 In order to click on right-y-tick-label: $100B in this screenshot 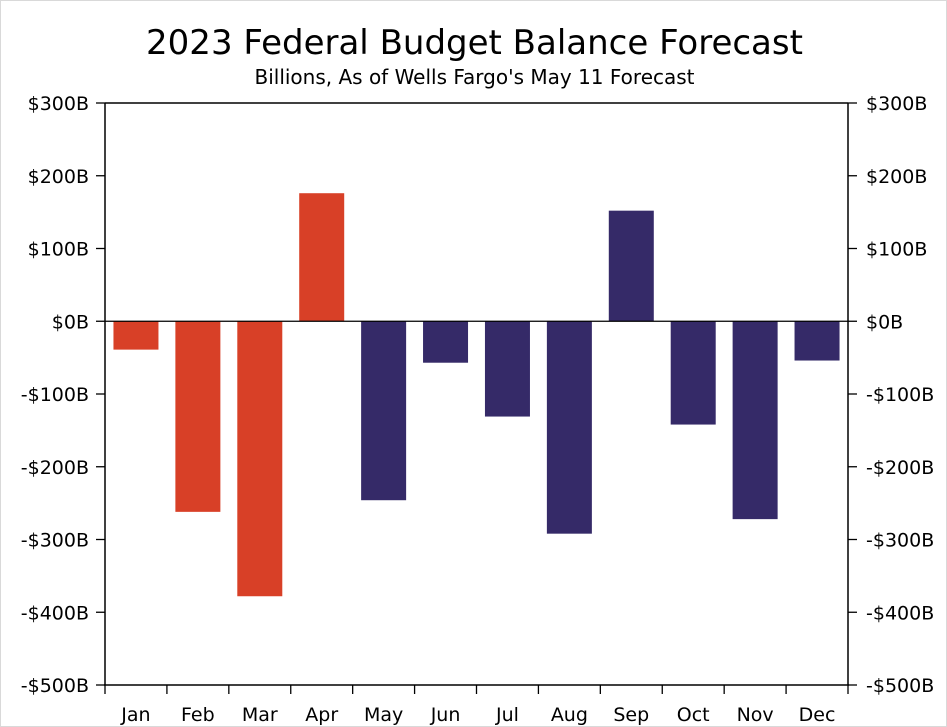, I will do `click(896, 250)`.